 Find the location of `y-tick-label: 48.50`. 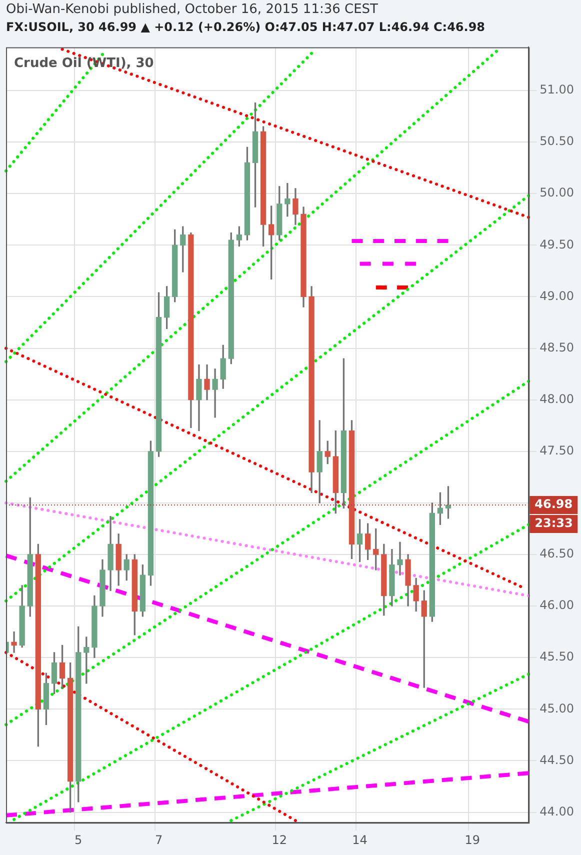

y-tick-label: 48.50 is located at coordinates (557, 347).